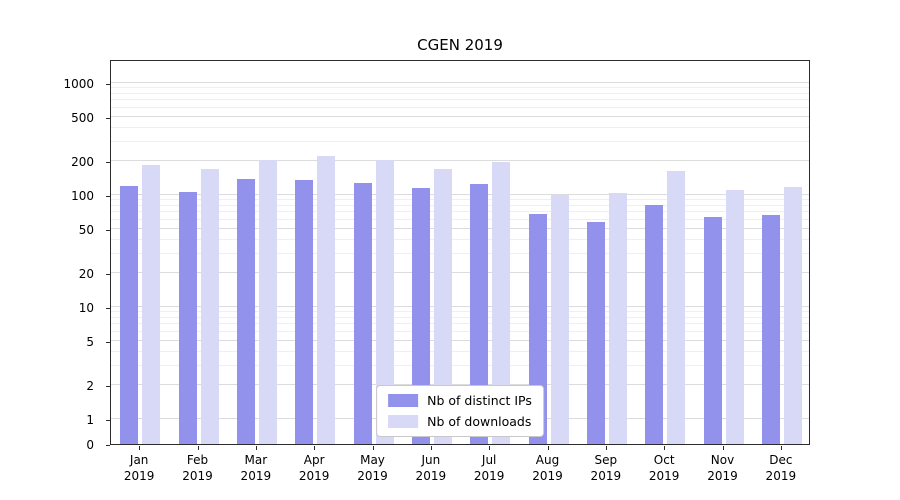 The width and height of the screenshot is (900, 500). What do you see at coordinates (403, 421) in the screenshot?
I see `legend-swatch-downloads` at bounding box center [403, 421].